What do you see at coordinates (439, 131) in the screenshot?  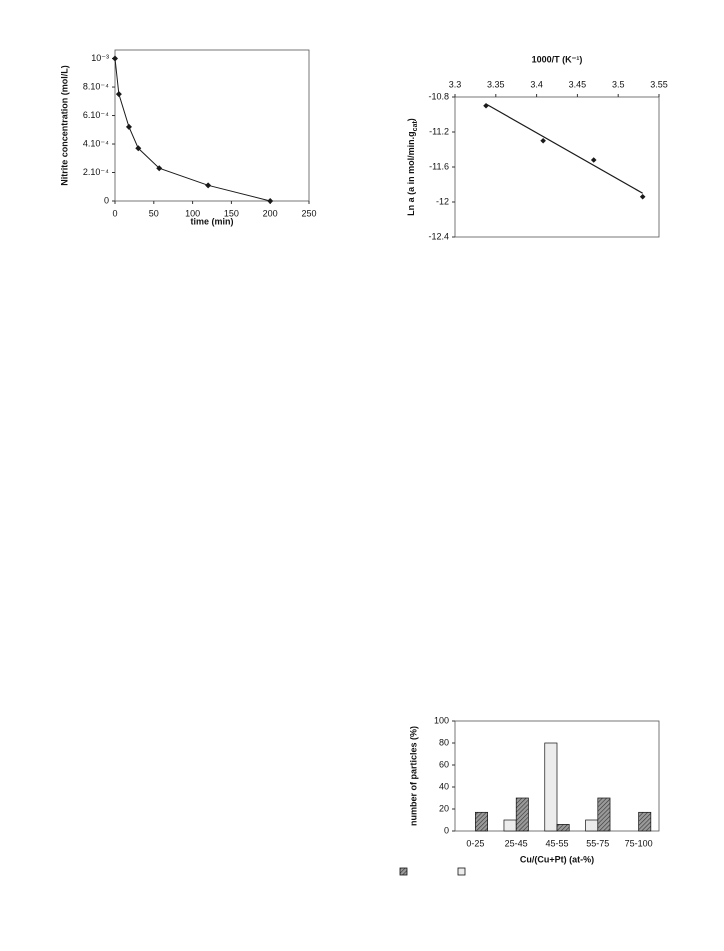 I see `y-tick-label: -11.2` at bounding box center [439, 131].